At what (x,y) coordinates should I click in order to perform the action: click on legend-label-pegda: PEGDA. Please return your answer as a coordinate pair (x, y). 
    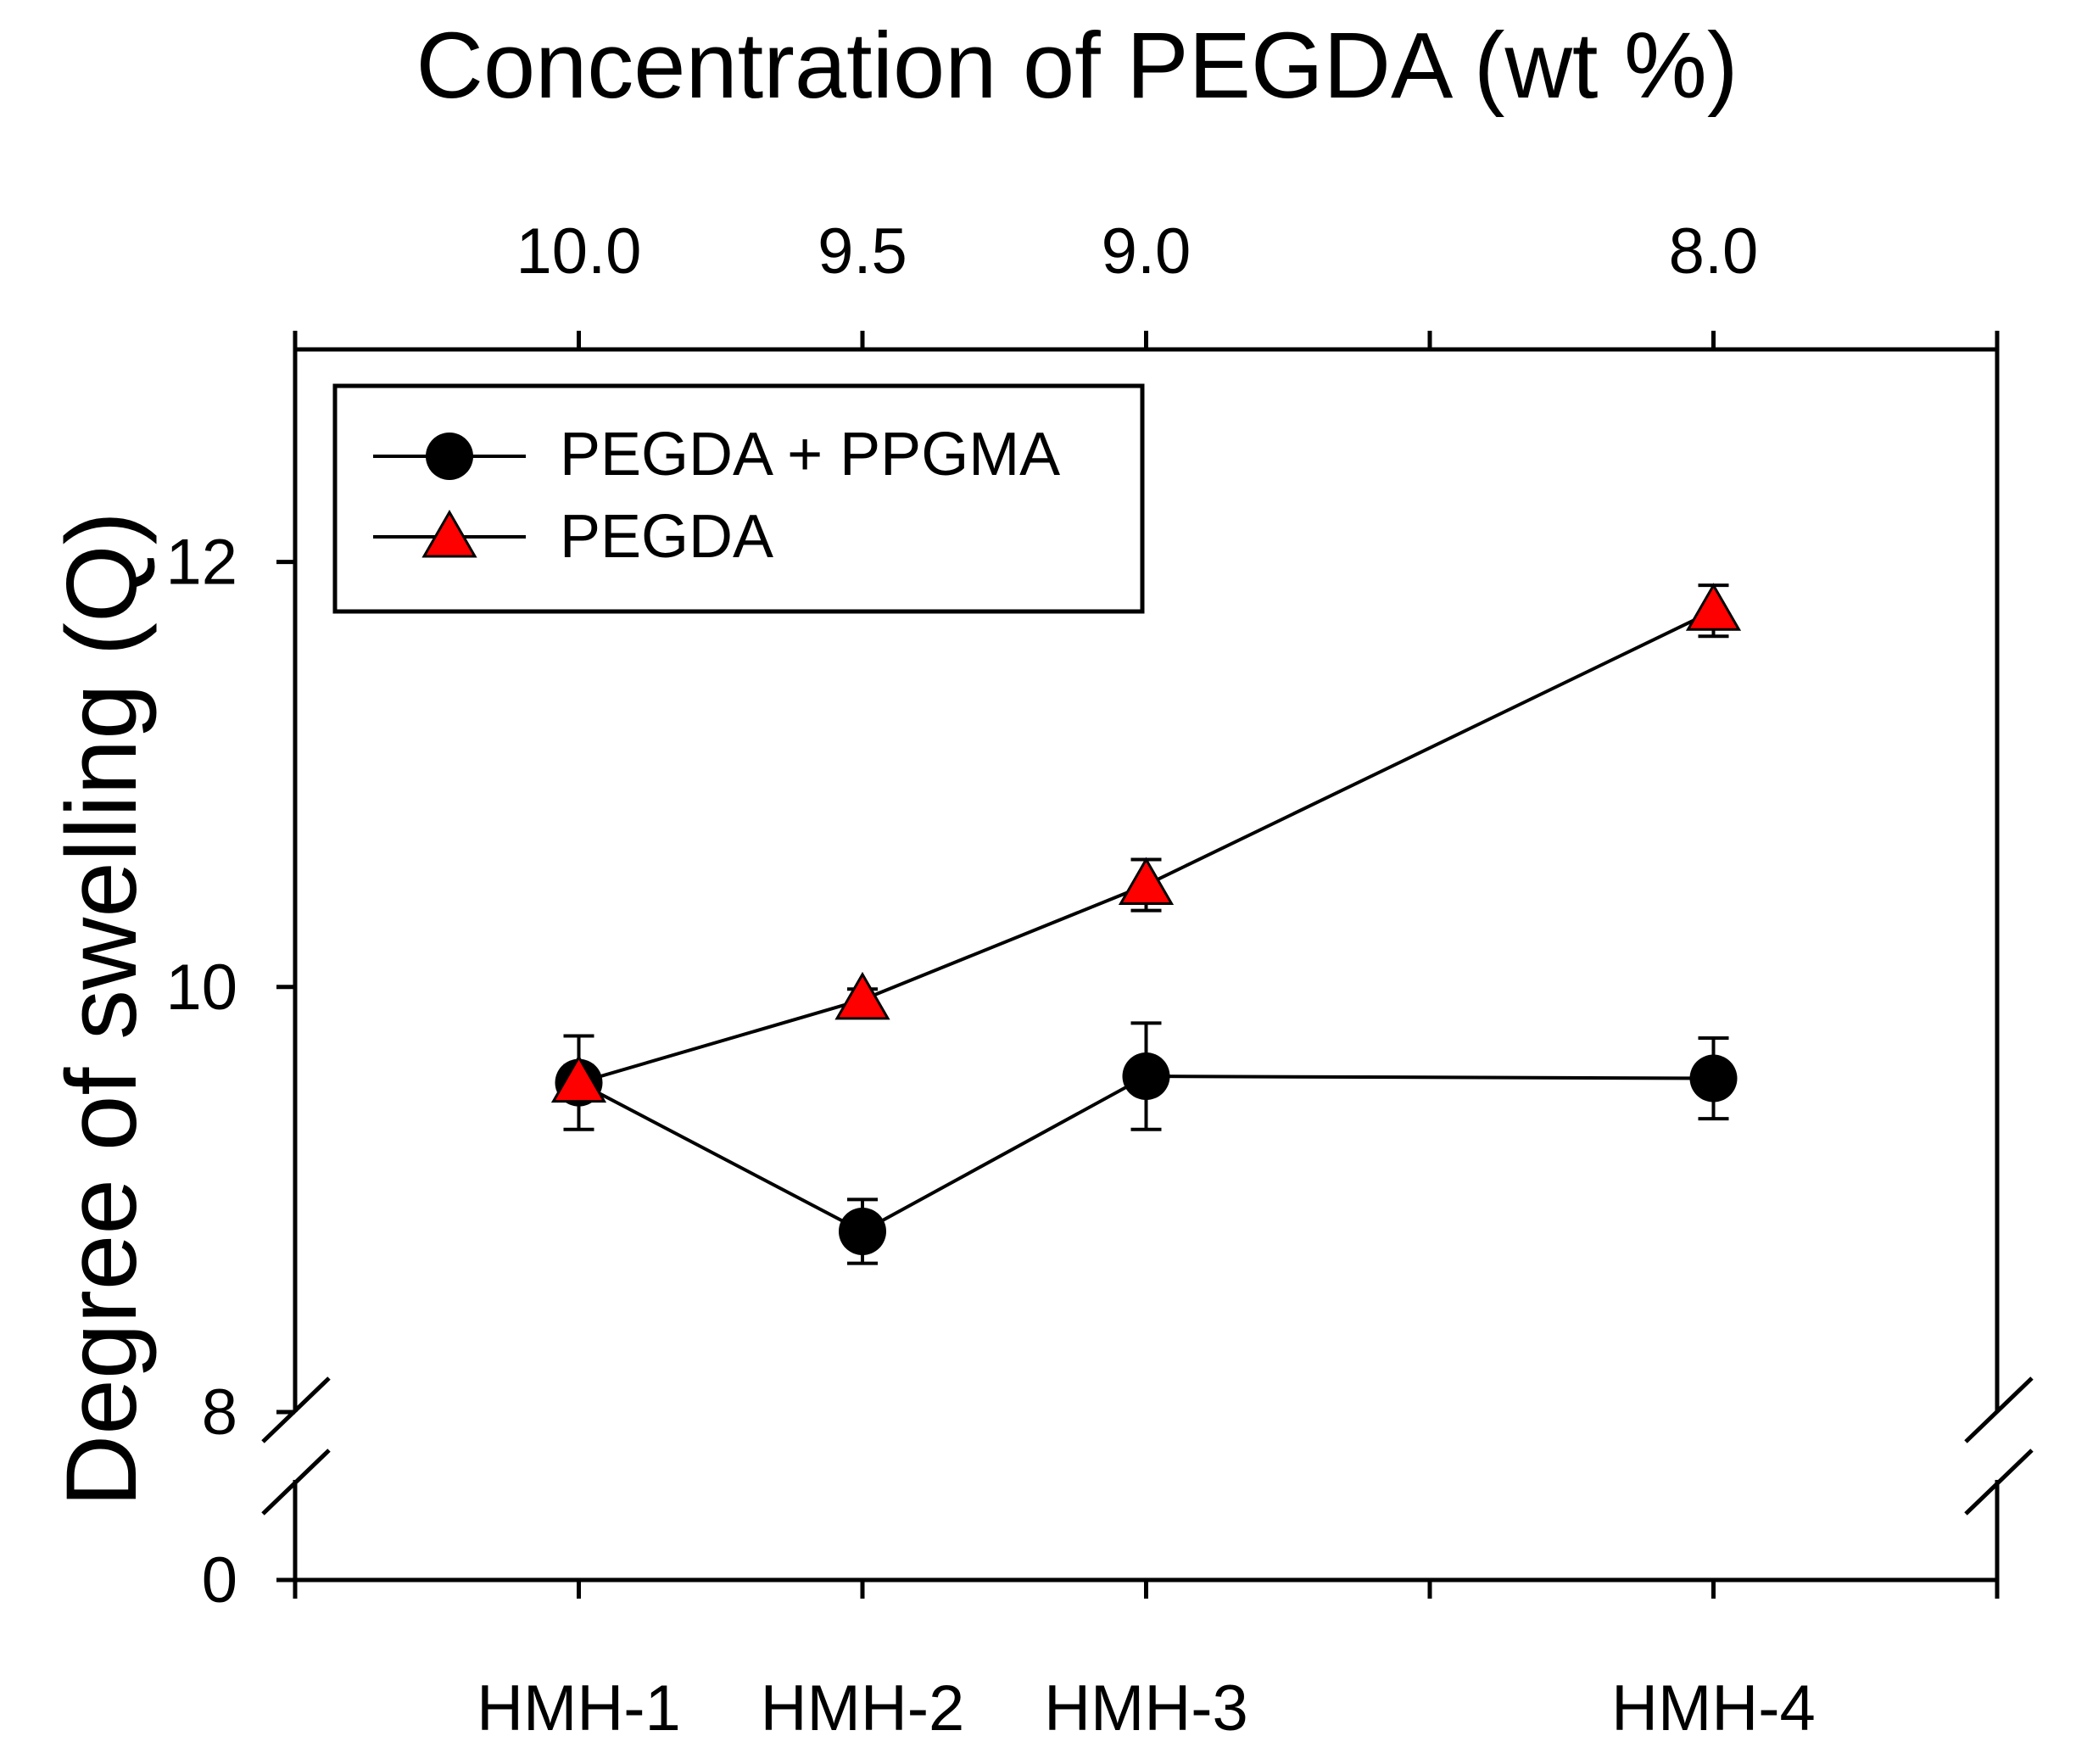
    Looking at the image, I should click on (666, 537).